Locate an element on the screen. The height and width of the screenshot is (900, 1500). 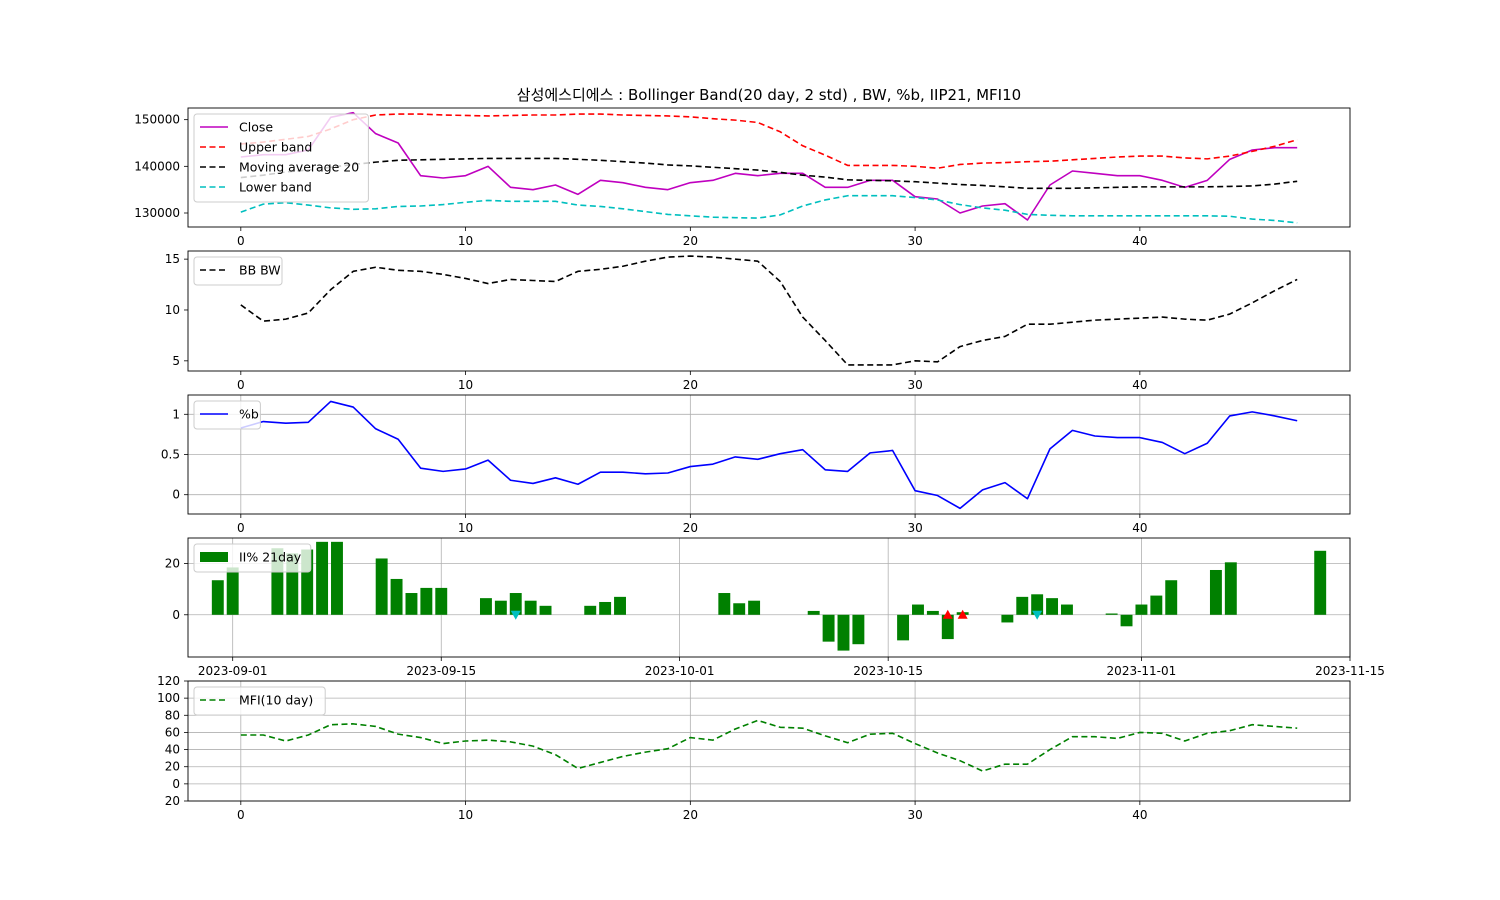
mfi-legend: MFI(10 day) is located at coordinates (259, 701).